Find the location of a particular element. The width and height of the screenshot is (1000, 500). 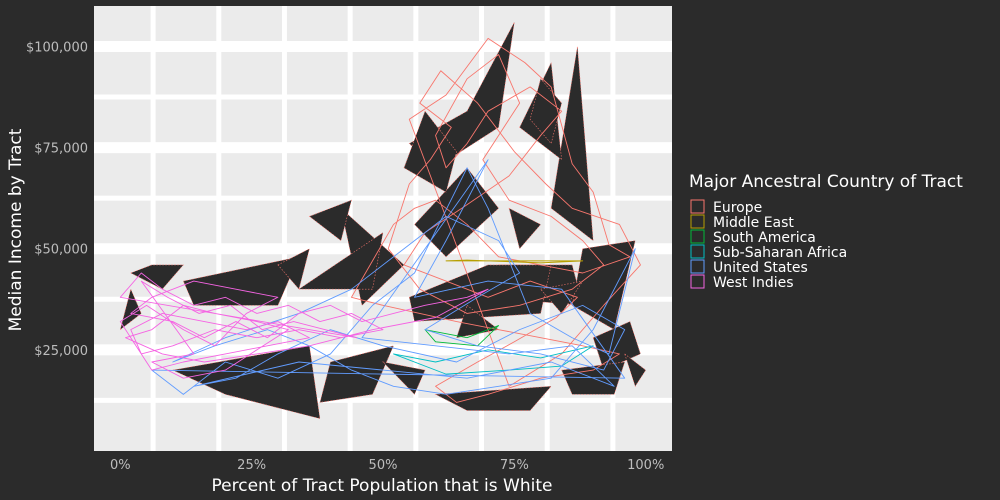

series-south-america is located at coordinates (462, 336).